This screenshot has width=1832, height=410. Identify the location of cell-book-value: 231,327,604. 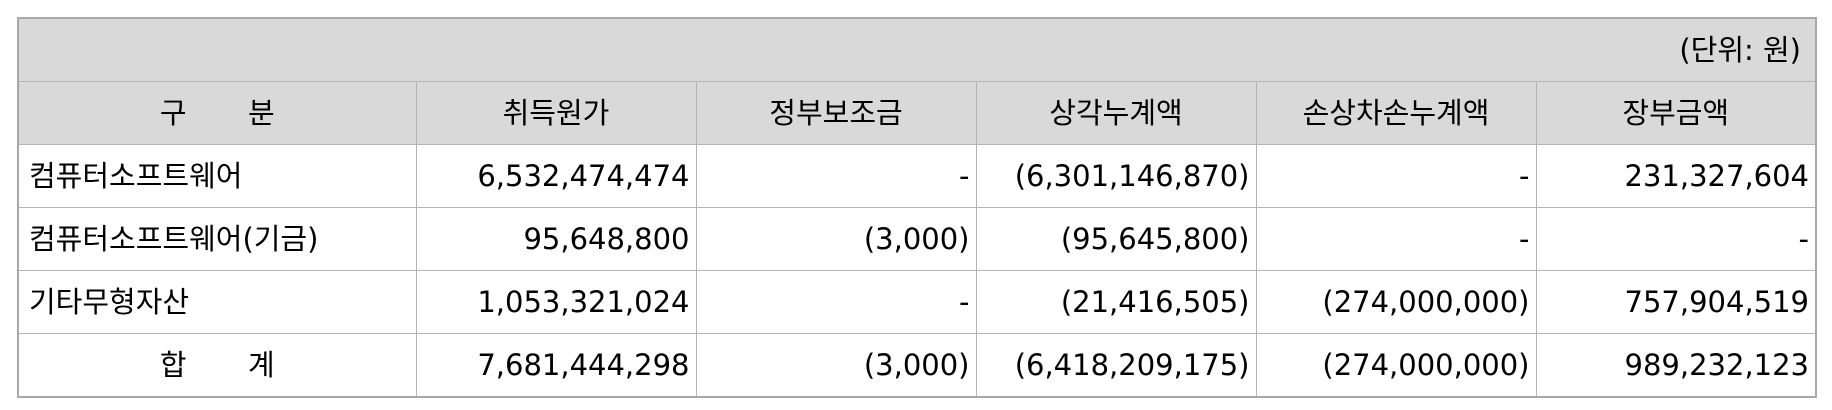
(1676, 176).